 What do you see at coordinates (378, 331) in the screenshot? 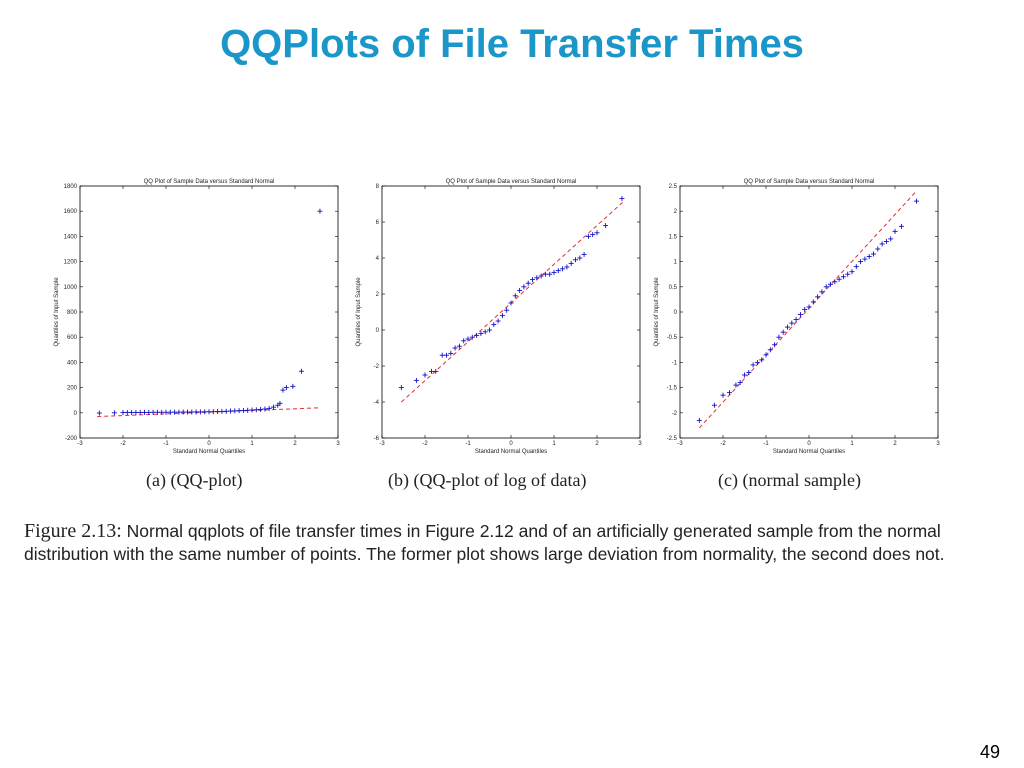
I see `y-tick-label-b: 0` at bounding box center [378, 331].